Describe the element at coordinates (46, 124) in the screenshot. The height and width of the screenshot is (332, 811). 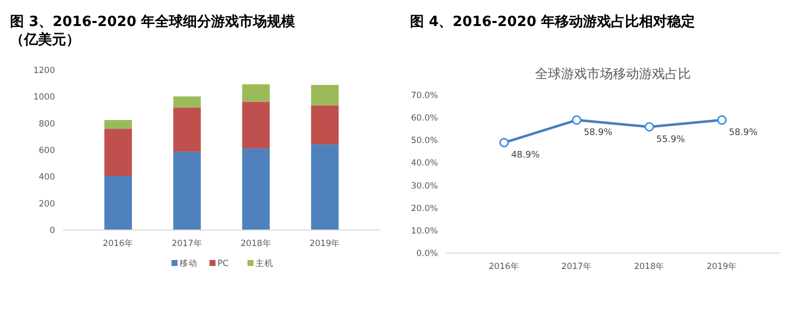
I see `y-tick-label: 800` at that location.